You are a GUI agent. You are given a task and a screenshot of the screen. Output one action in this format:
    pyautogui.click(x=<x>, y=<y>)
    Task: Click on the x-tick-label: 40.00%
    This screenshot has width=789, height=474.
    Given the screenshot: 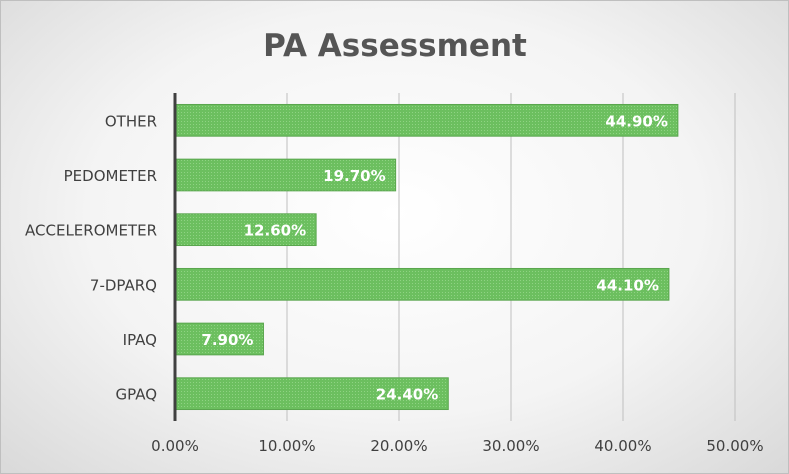 What is the action you would take?
    pyautogui.click(x=622, y=446)
    